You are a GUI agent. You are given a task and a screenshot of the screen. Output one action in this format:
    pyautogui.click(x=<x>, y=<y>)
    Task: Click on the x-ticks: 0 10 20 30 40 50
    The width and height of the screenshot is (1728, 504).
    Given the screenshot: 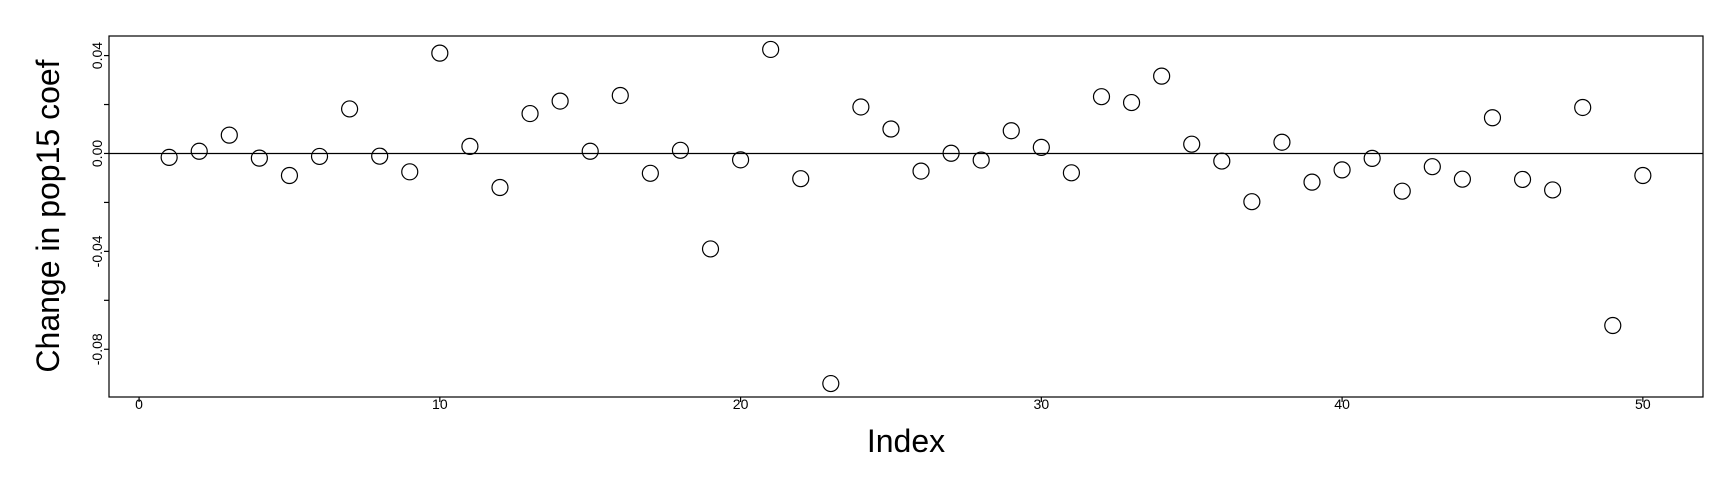 What is the action you would take?
    pyautogui.click(x=893, y=404)
    